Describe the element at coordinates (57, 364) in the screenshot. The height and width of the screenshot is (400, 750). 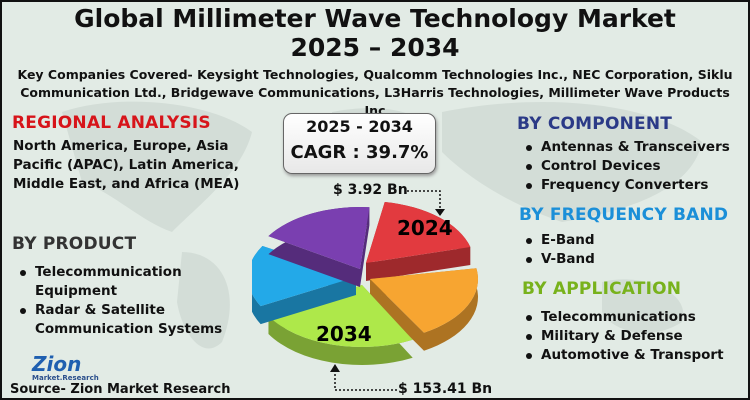
I see `logo-text: Zion` at that location.